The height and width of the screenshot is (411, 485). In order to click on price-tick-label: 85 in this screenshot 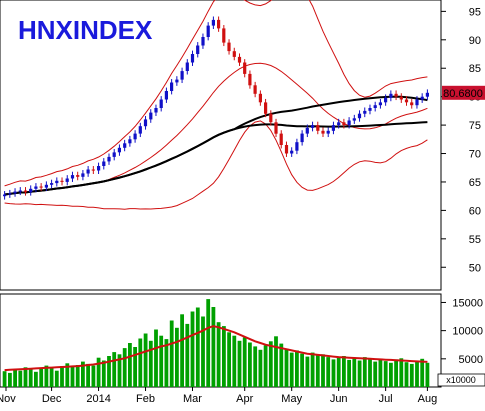, I will do `click(475, 69)`.